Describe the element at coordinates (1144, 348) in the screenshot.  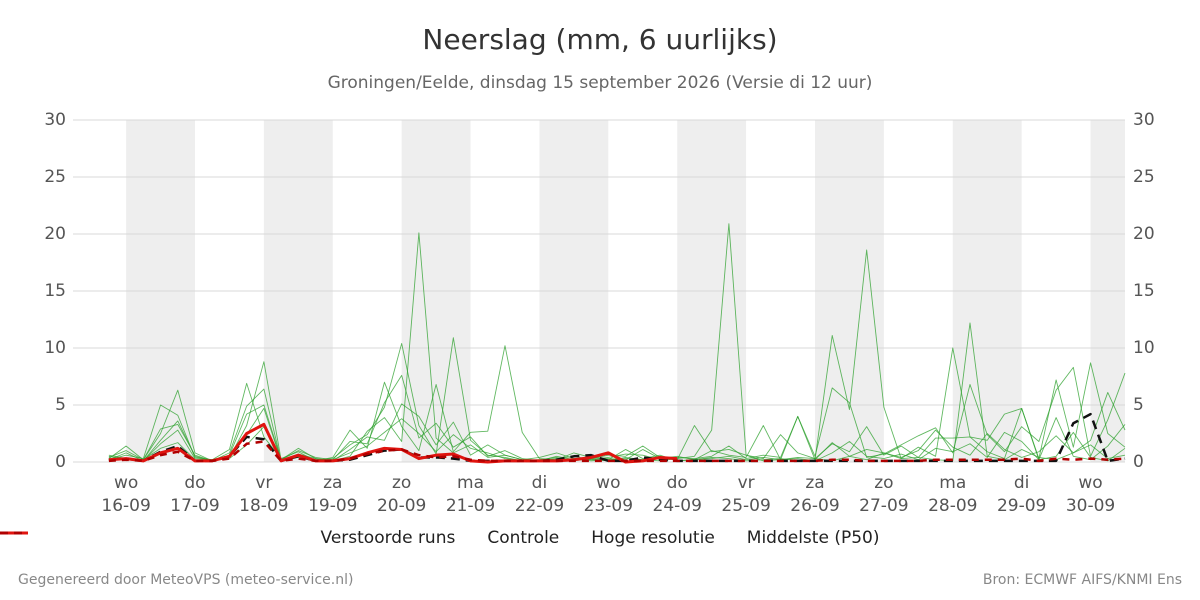
I see `y2-tick-label: 10` at that location.